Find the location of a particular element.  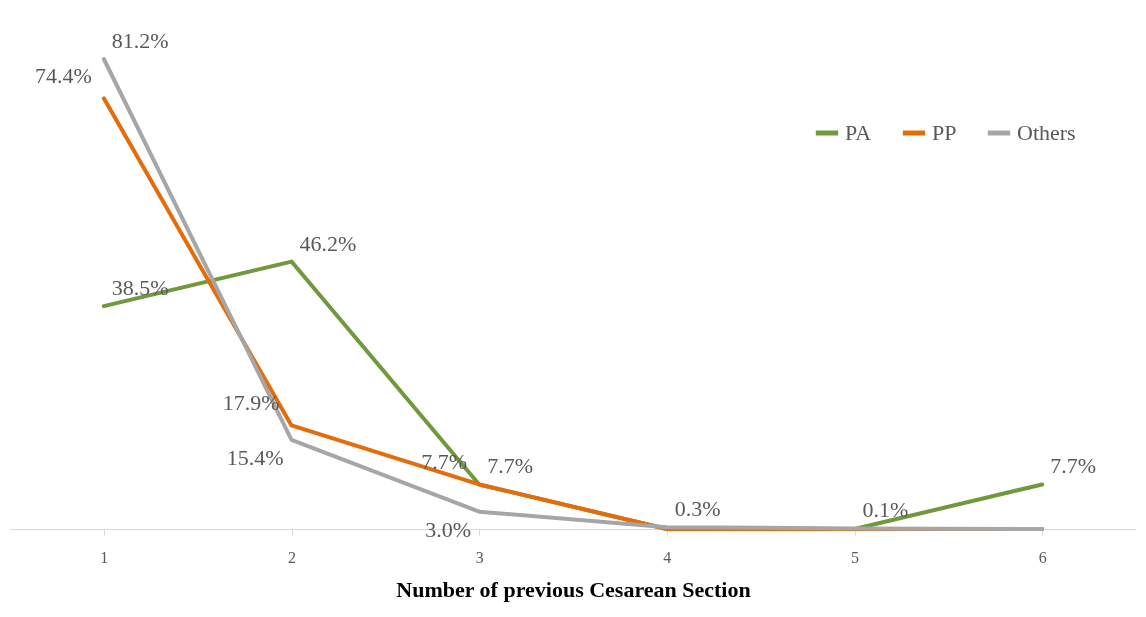

data-label: 81.2% is located at coordinates (140, 40).